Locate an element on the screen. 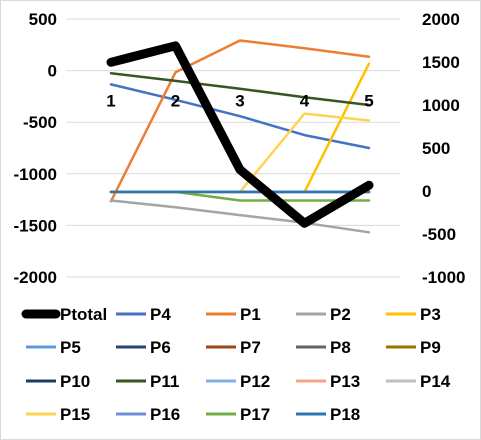 The height and width of the screenshot is (440, 481). category-label: 4 is located at coordinates (305, 101).